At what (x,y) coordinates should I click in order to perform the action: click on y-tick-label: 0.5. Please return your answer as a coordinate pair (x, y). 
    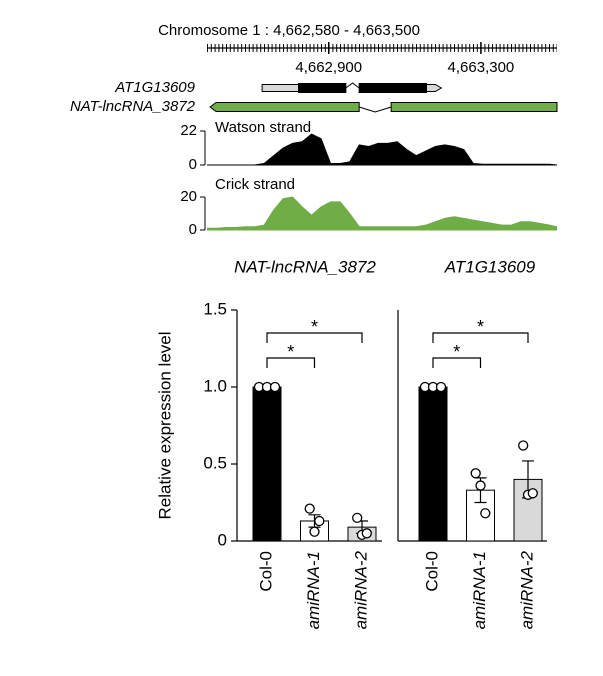
    Looking at the image, I should click on (215, 462).